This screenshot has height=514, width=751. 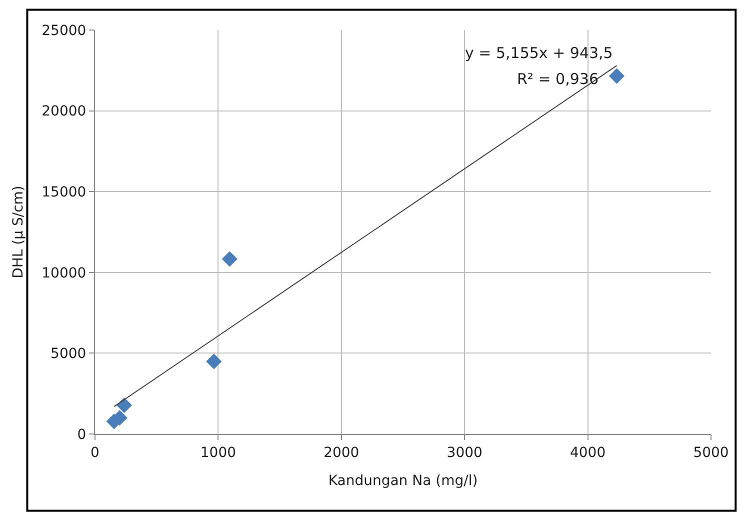 I want to click on x-tick-label: 3000, so click(x=464, y=452).